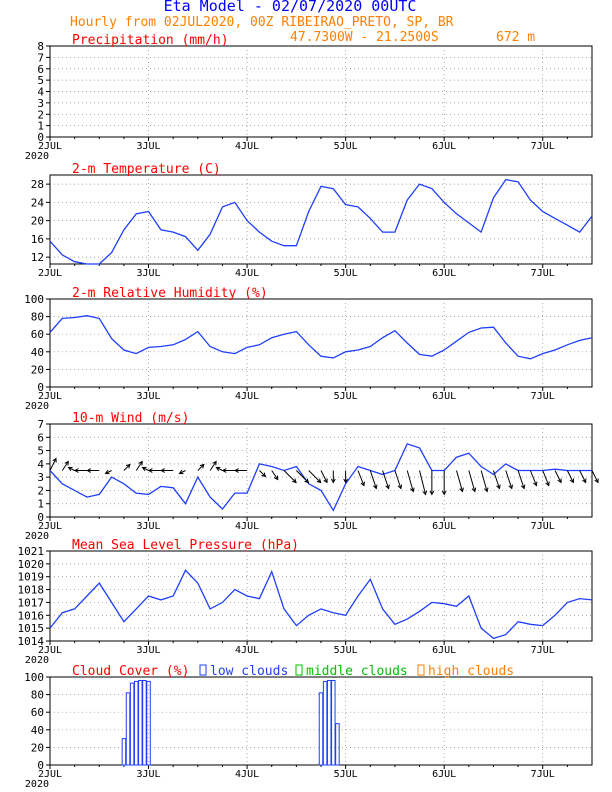 Image resolution: width=612 pixels, height=792 pixels. I want to click on temp-ytick-label: 28, so click(37, 184).